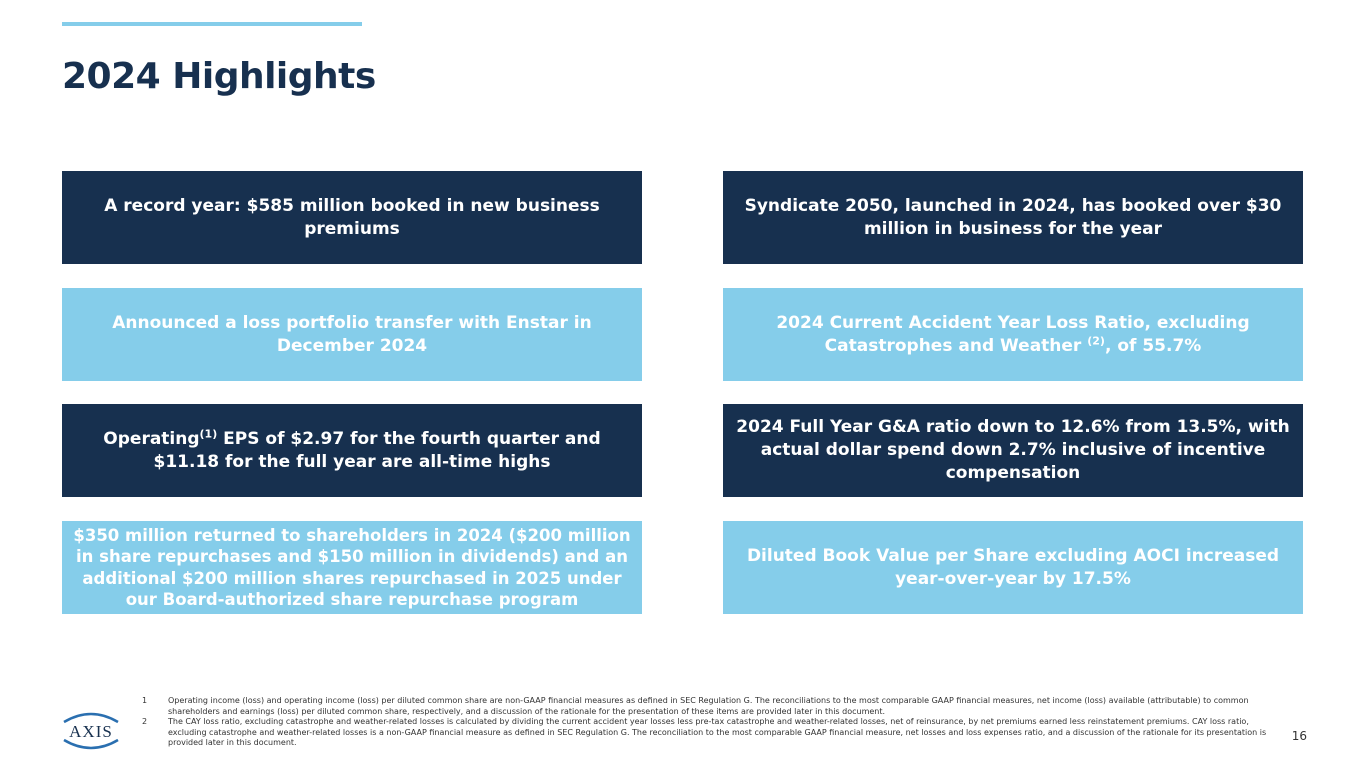 The height and width of the screenshot is (768, 1365). I want to click on page-title: 2024 Highlights, so click(219, 76).